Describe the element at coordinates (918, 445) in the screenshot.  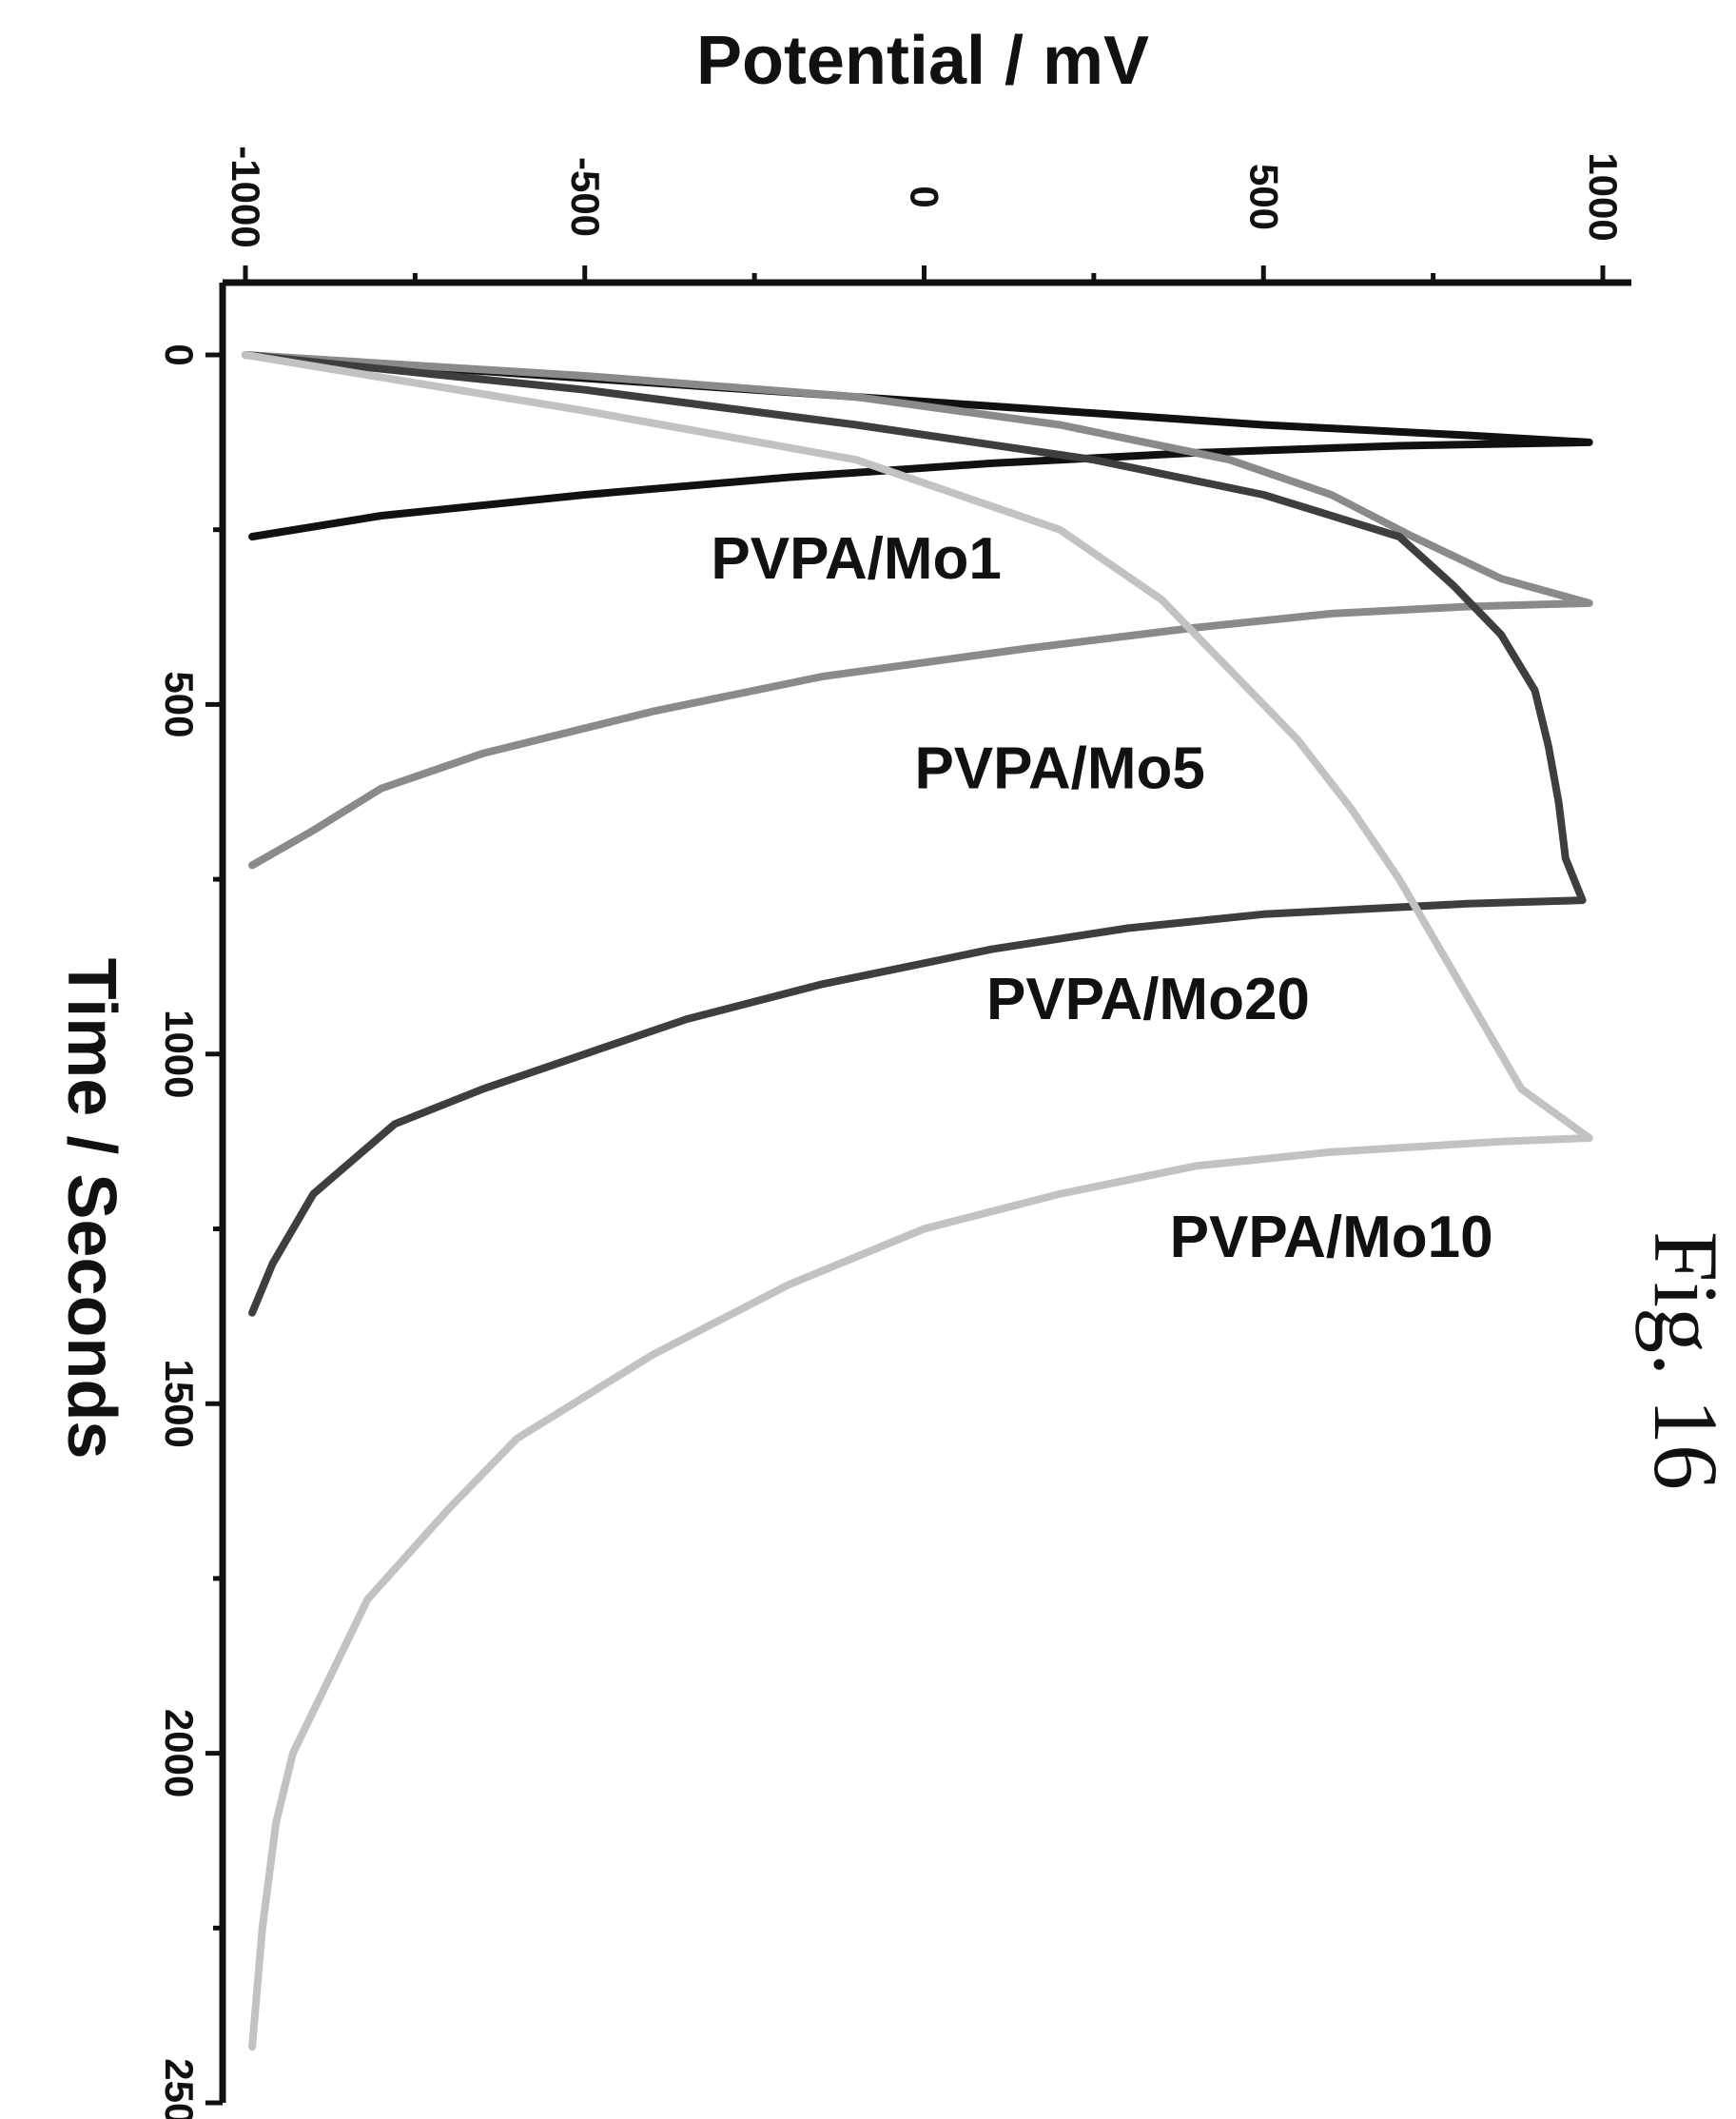
I see `series-line-pvpa-mo1` at that location.